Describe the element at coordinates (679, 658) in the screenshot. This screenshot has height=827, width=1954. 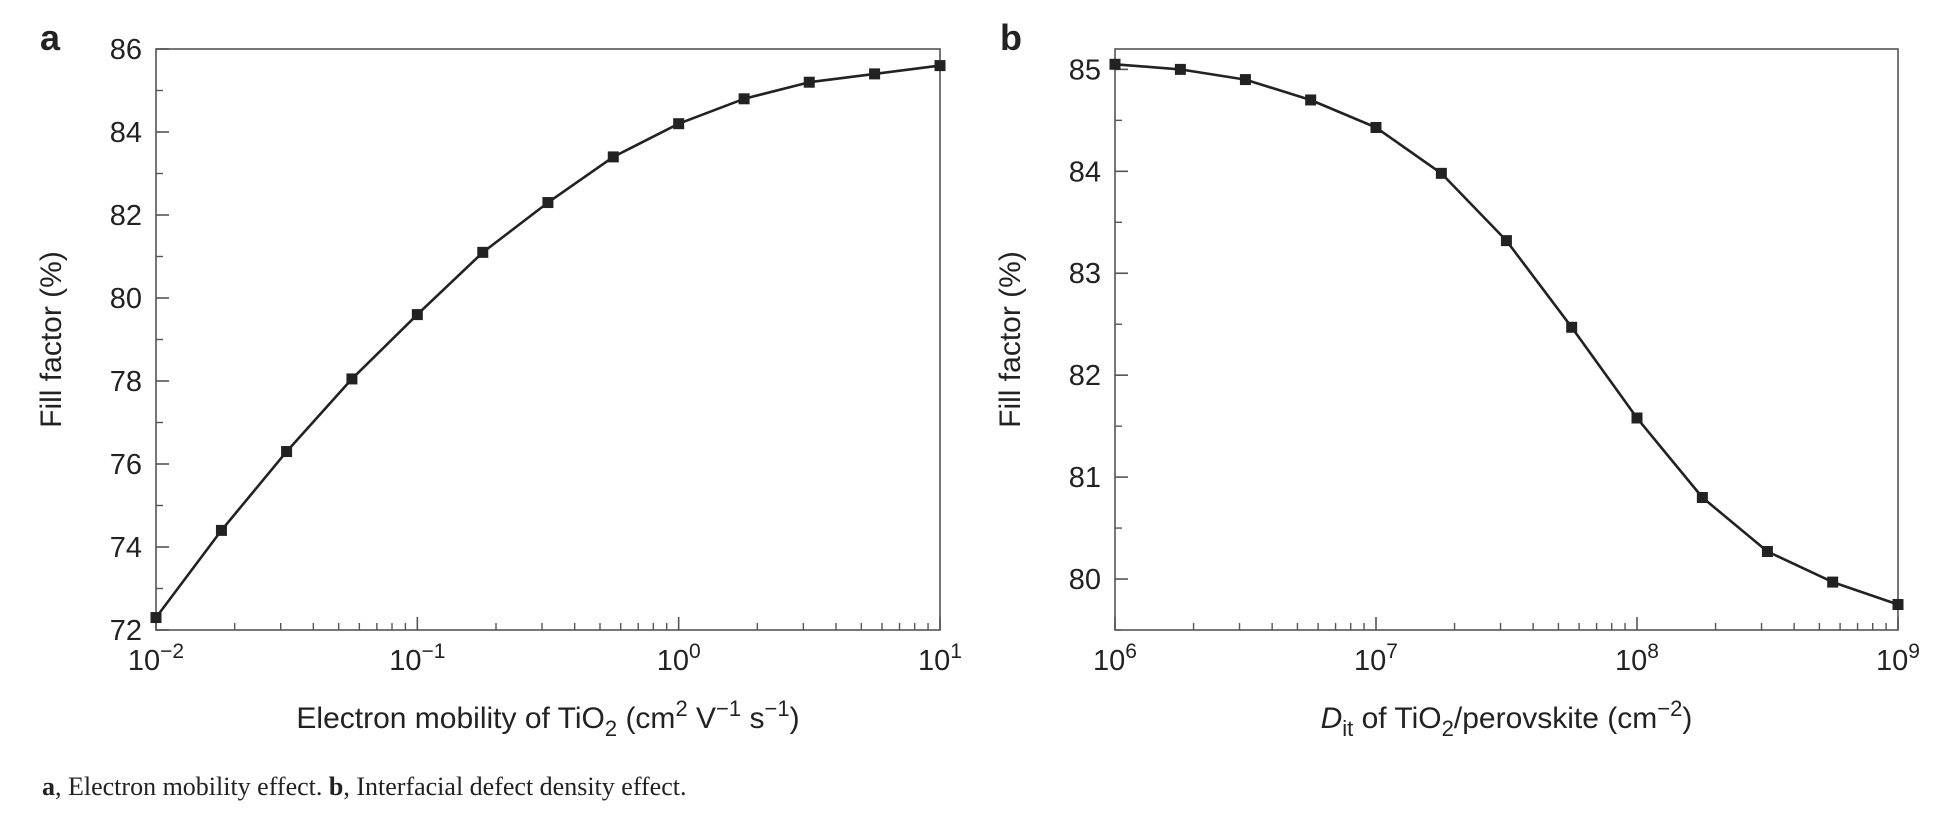
I see `x-tick-label: 10⁰` at that location.